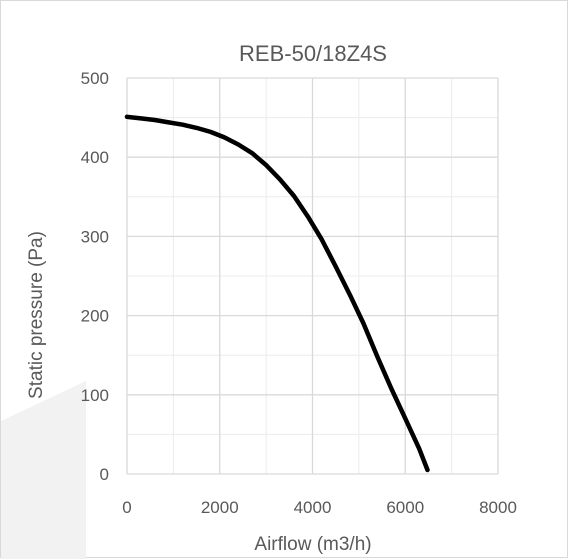 This screenshot has width=568, height=559. I want to click on chart-title: REB-50/18Z4S, so click(313, 53).